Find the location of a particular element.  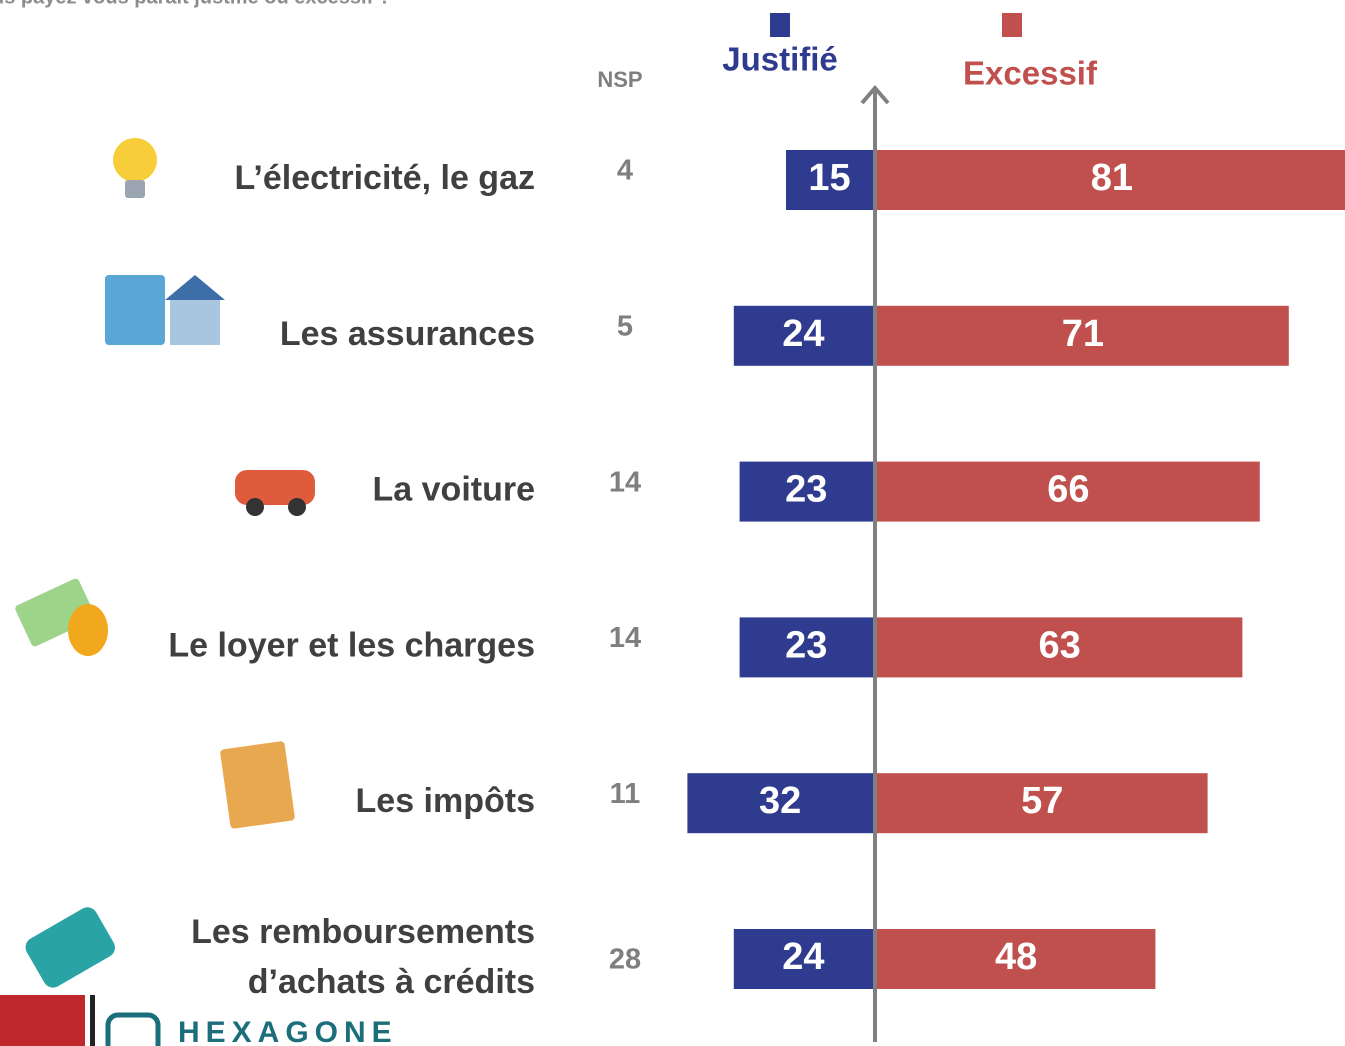

value-label: 81 is located at coordinates (1112, 178).